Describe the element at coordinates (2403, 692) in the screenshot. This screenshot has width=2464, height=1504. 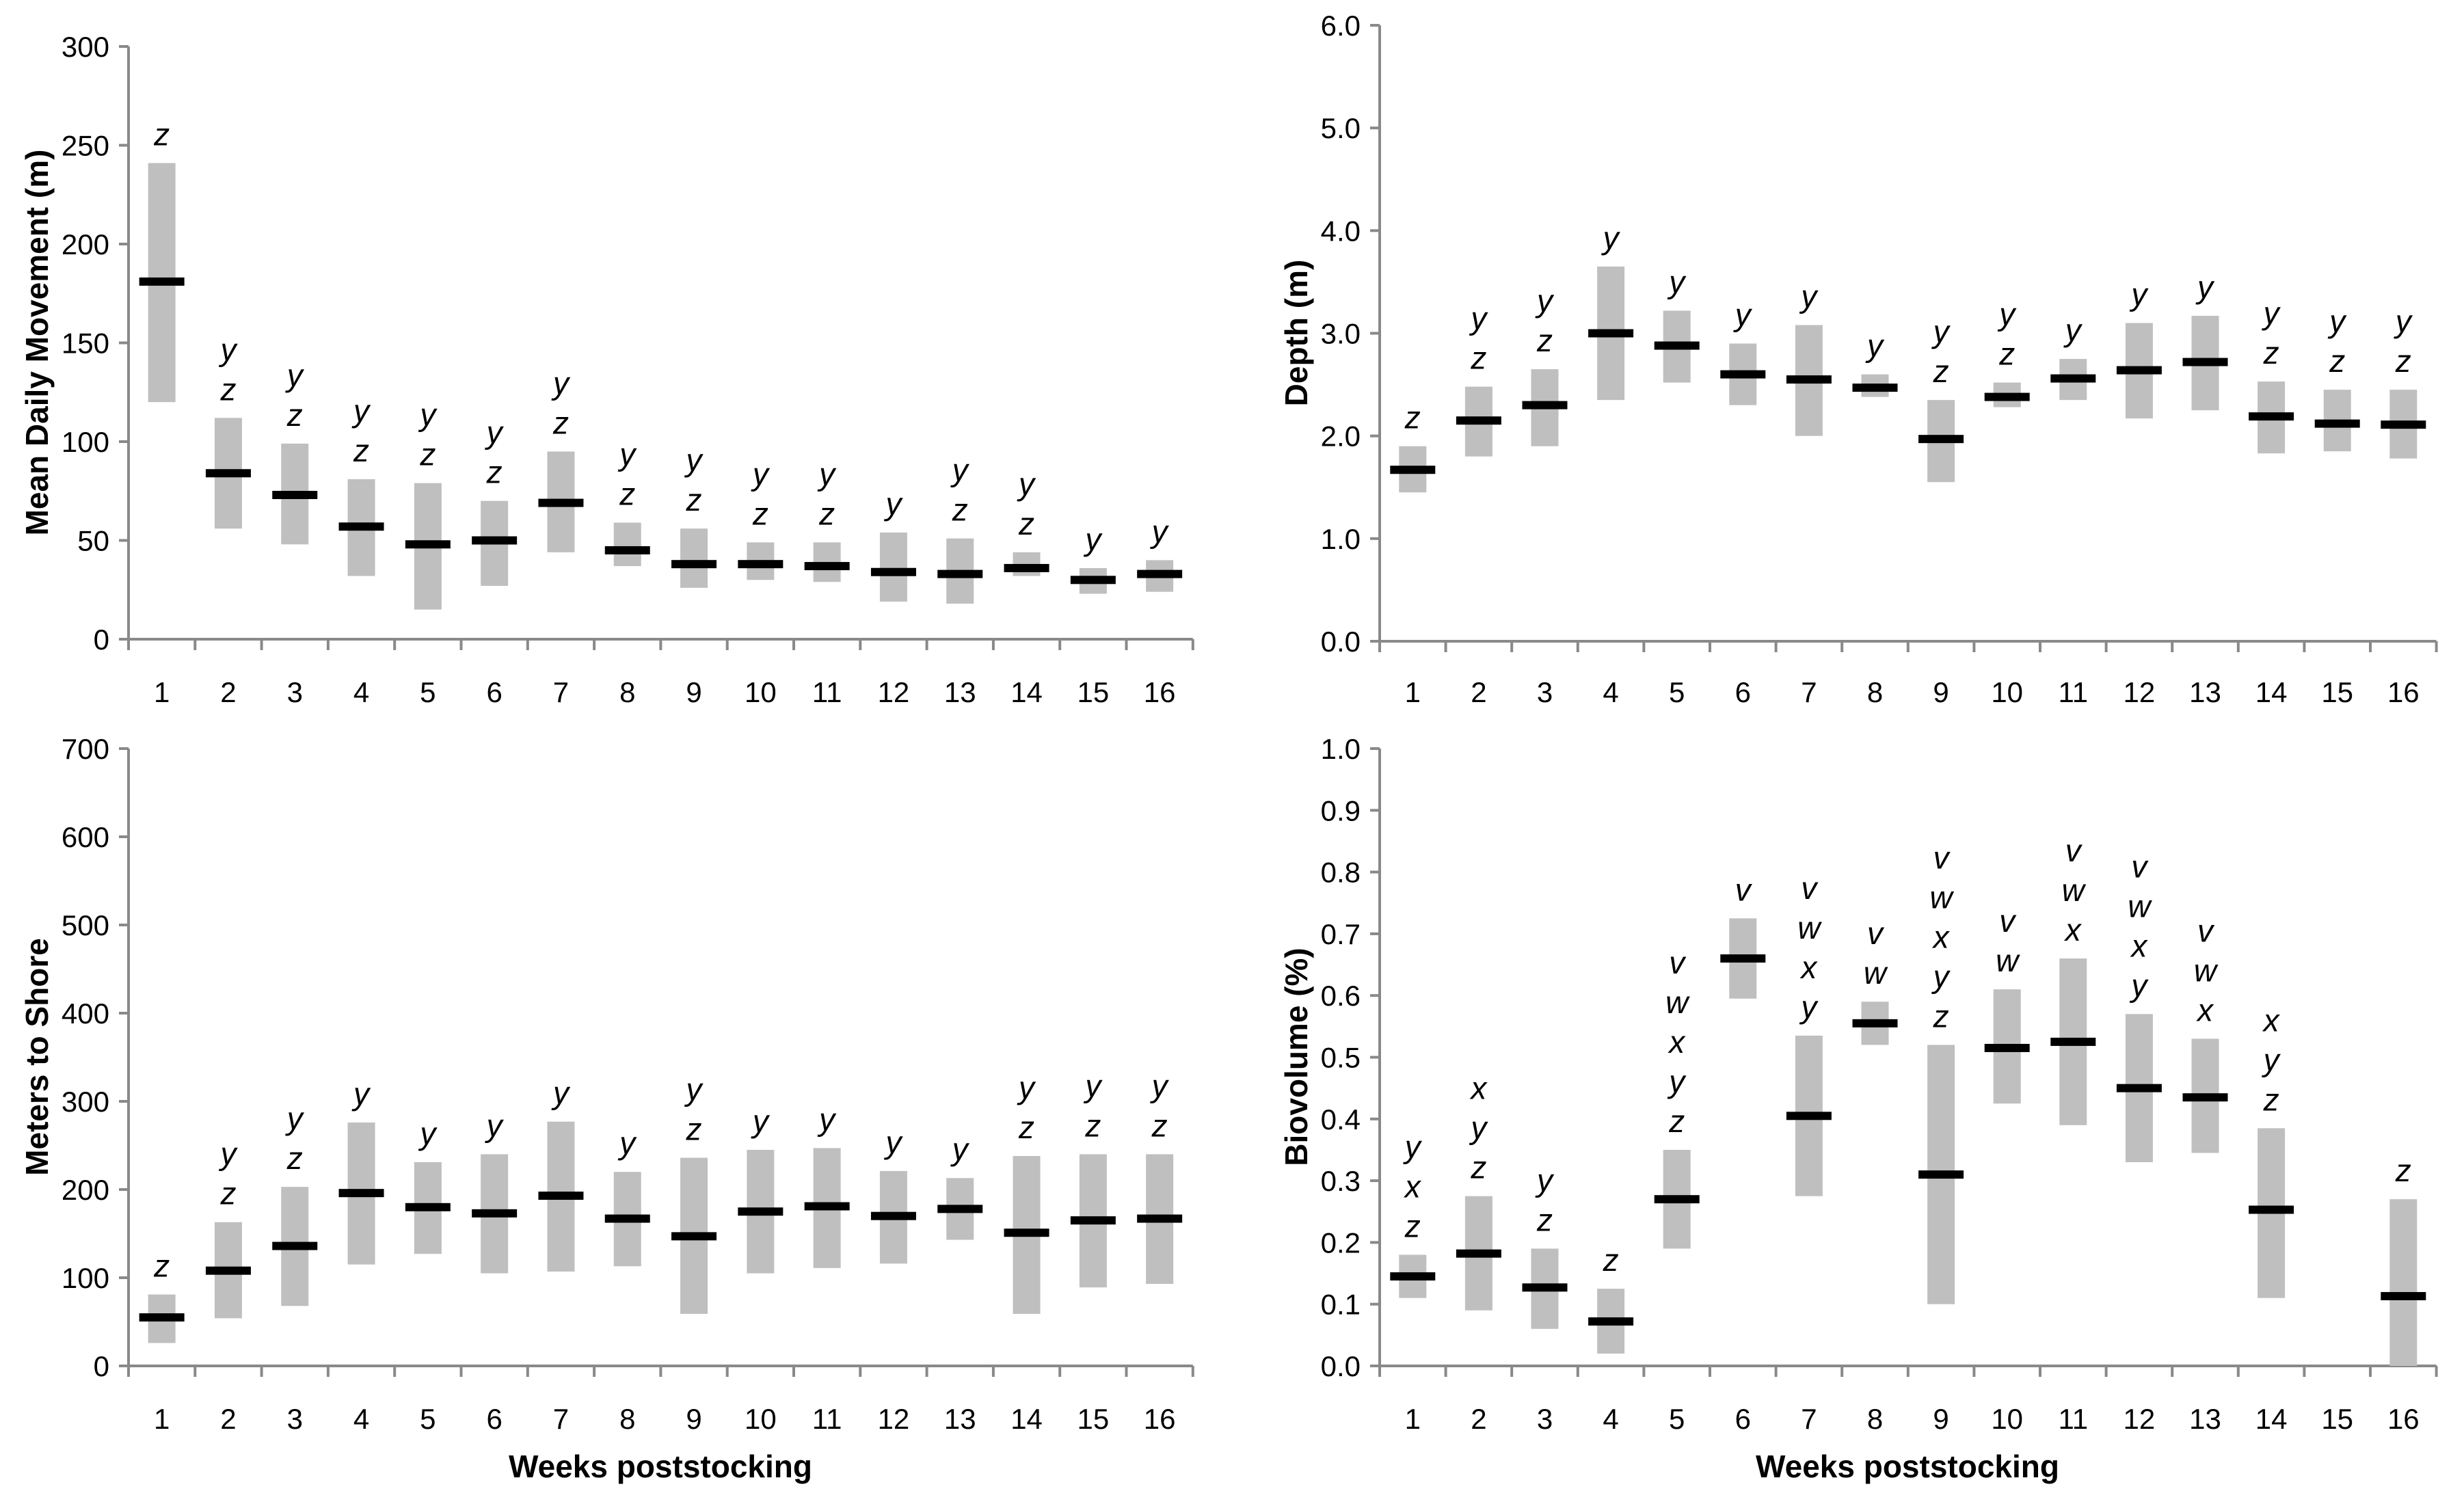
I see `week-label: 16` at that location.